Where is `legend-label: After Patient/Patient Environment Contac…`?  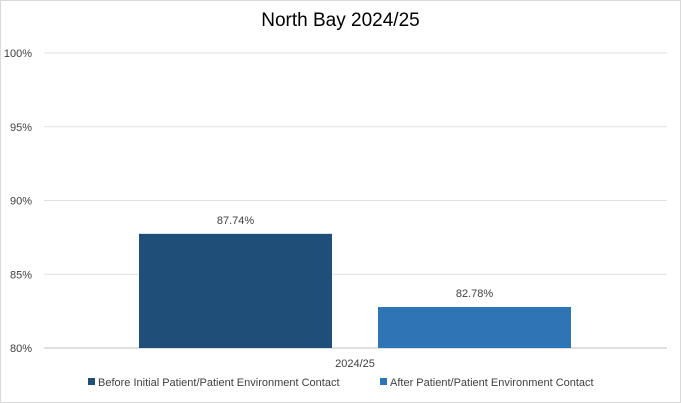 legend-label: After Patient/Patient Environment Contac… is located at coordinates (492, 383).